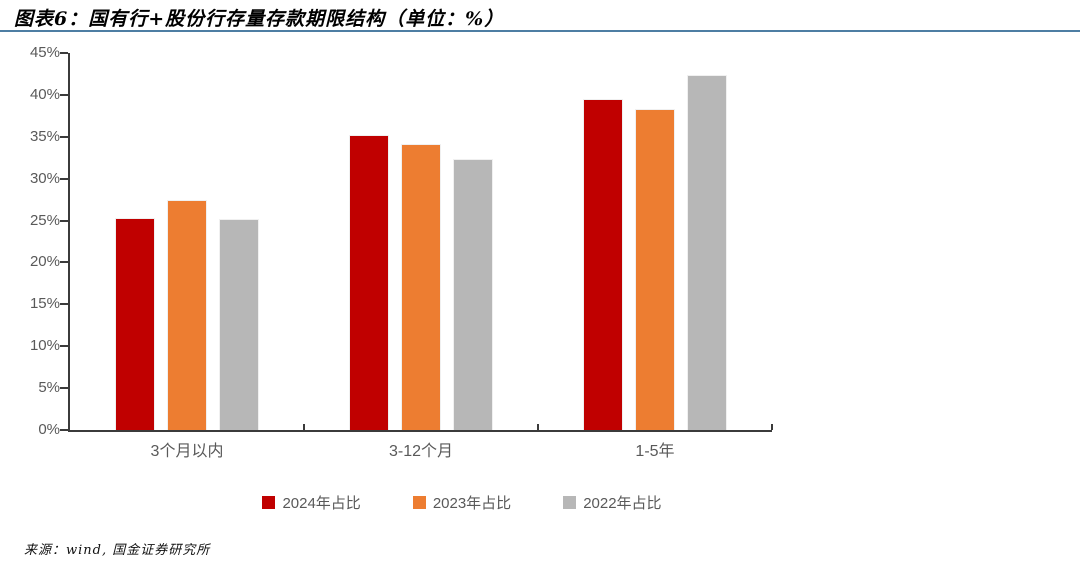 This screenshot has height=577, width=1080. I want to click on bar-s1-c1, so click(421, 287).